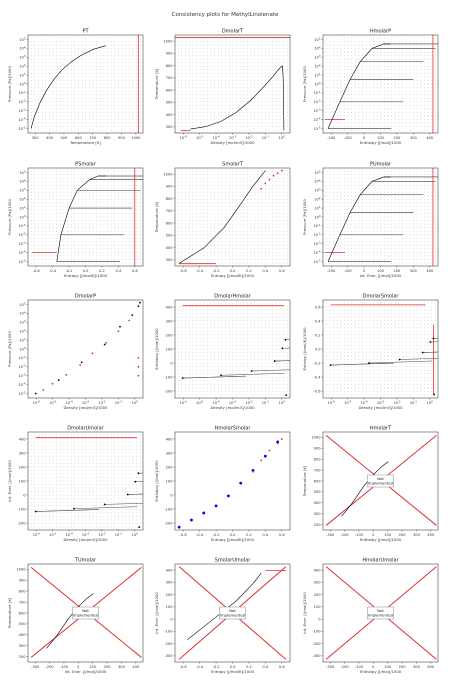  Describe the element at coordinates (86, 671) in the screenshot. I see `x-axis-label: Int. Ener. [J/mol]/1000` at that location.